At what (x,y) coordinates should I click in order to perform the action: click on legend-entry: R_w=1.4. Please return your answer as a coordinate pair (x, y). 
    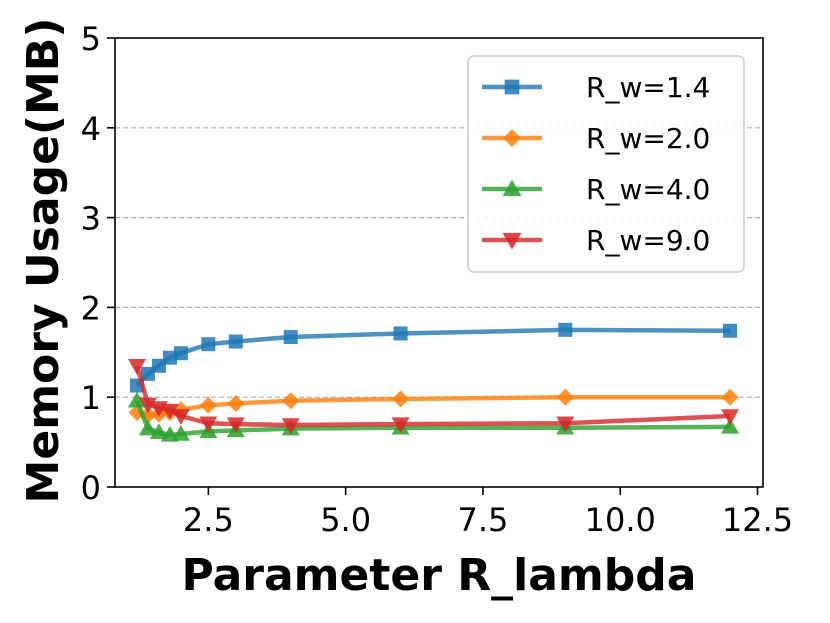
    Looking at the image, I should click on (596, 87).